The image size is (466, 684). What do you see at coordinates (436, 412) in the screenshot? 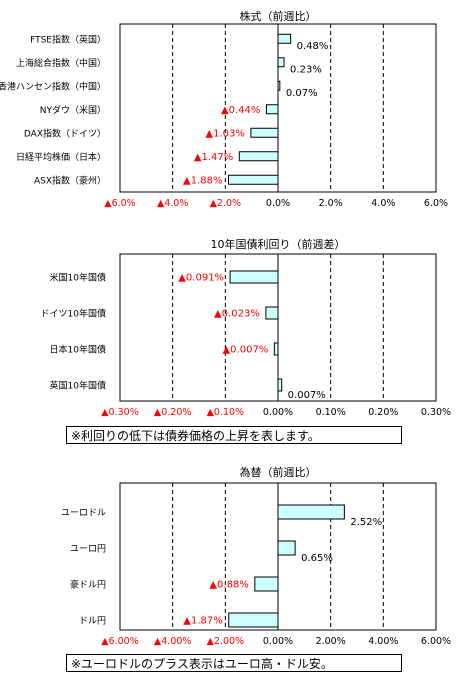
I see `chart-1-tick-label: 0.30%` at bounding box center [436, 412].